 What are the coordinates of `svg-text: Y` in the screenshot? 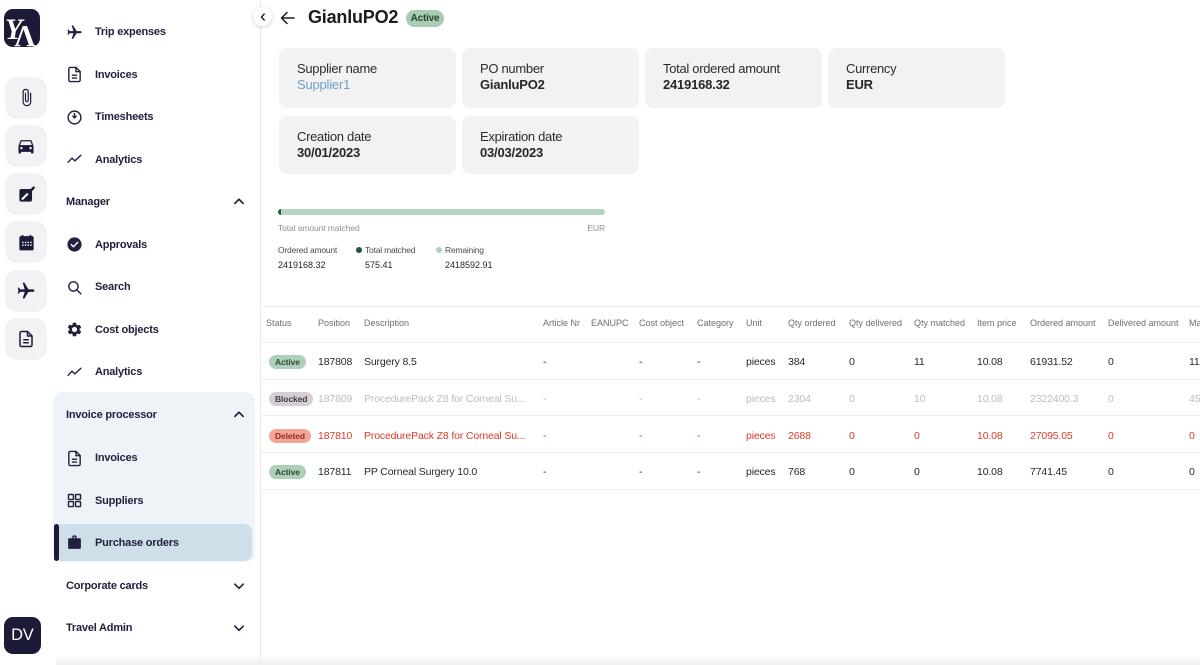 It's located at (15, 29).